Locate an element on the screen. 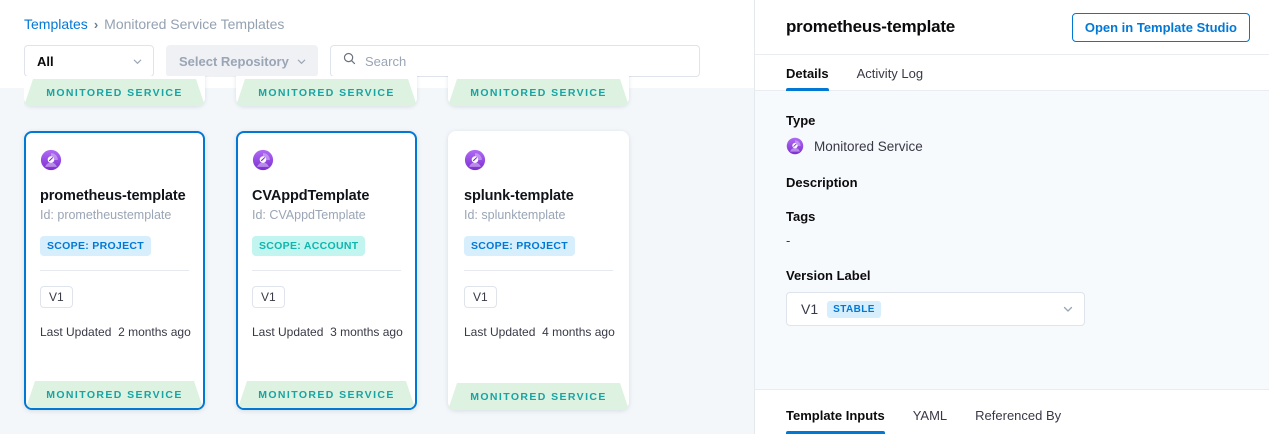 The image size is (1269, 434). breadcrumb: Templates › Monitored Service Templates is located at coordinates (377, 24).